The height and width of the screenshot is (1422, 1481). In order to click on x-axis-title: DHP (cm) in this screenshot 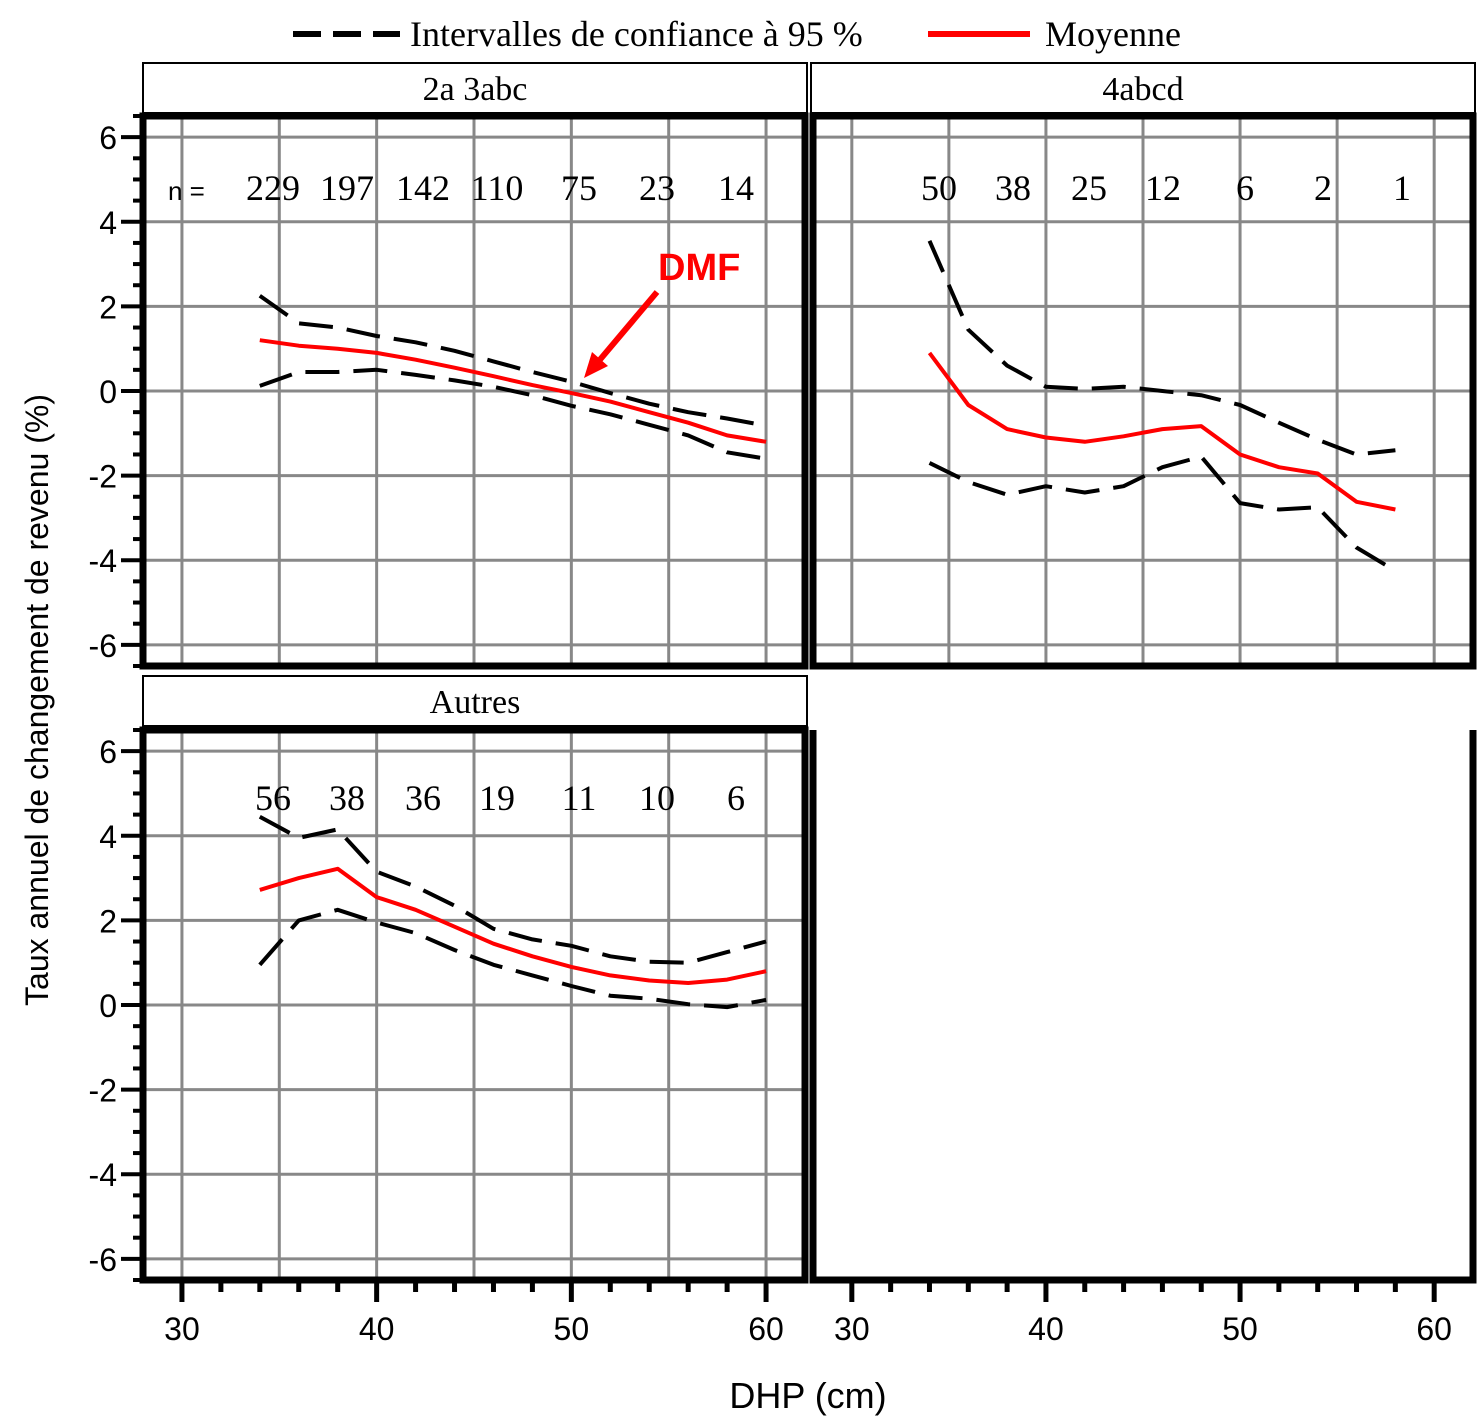, I will do `click(807, 1395)`.